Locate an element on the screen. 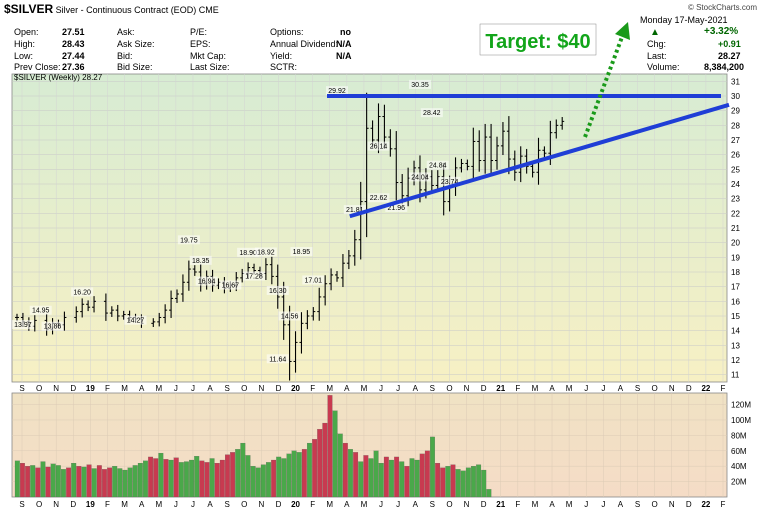 The height and width of the screenshot is (513, 765). open-label: Open: is located at coordinates (26, 32).